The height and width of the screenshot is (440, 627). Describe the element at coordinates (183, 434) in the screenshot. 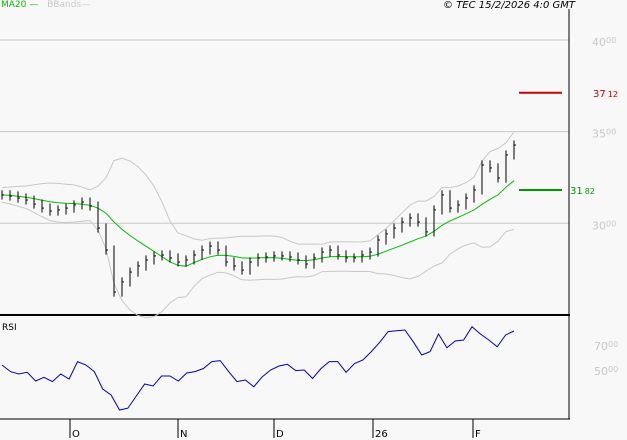

I see `x-tick-label: N` at that location.